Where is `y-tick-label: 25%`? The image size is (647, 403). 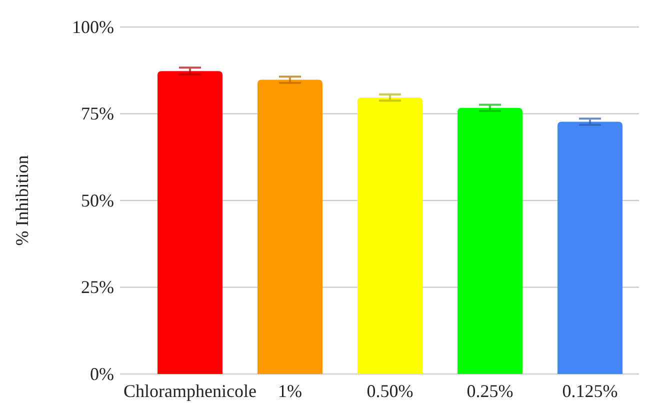 y-tick-label: 25% is located at coordinates (97, 287).